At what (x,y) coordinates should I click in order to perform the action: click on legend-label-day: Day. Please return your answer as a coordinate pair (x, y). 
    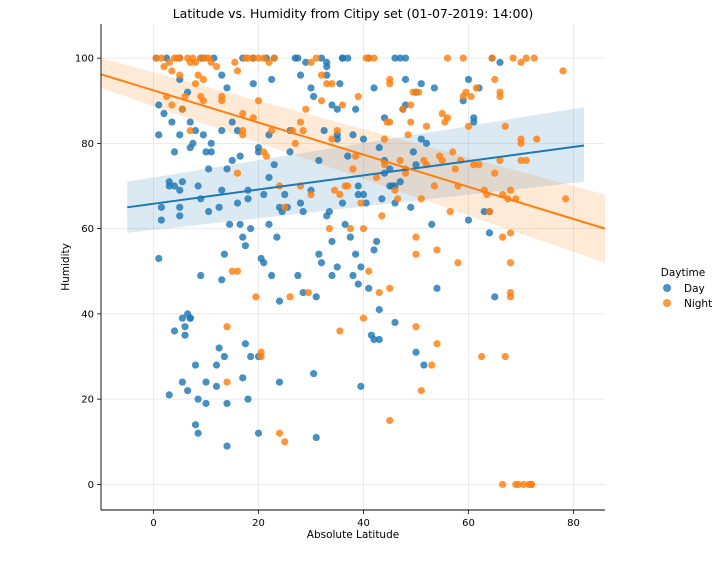
    Looking at the image, I should click on (694, 289).